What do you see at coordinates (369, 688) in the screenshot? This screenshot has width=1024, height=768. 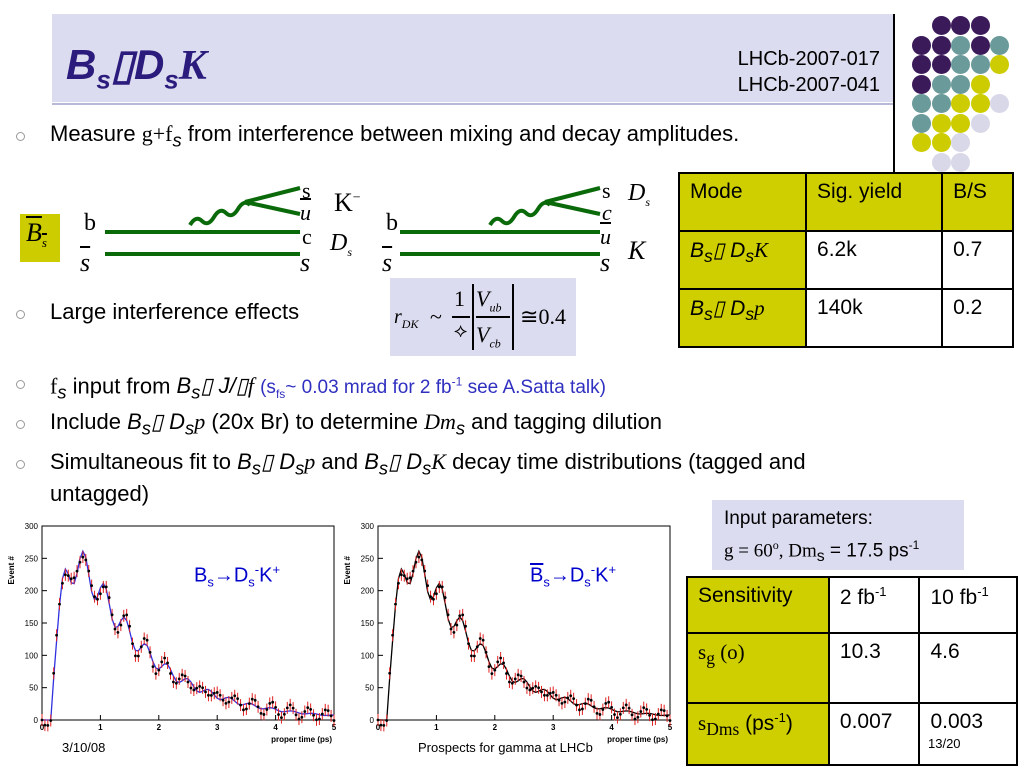 I see `y-tick-label: 50` at bounding box center [369, 688].